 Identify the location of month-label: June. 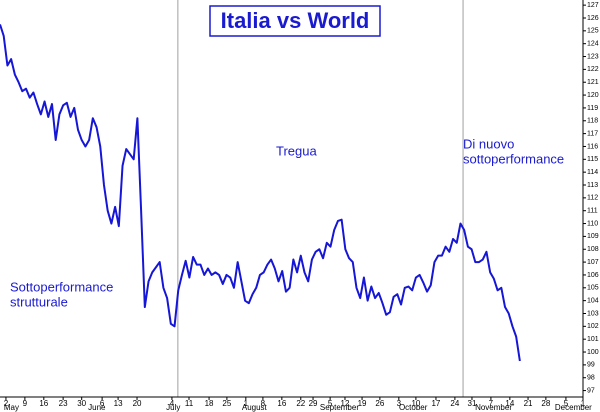
(97, 407).